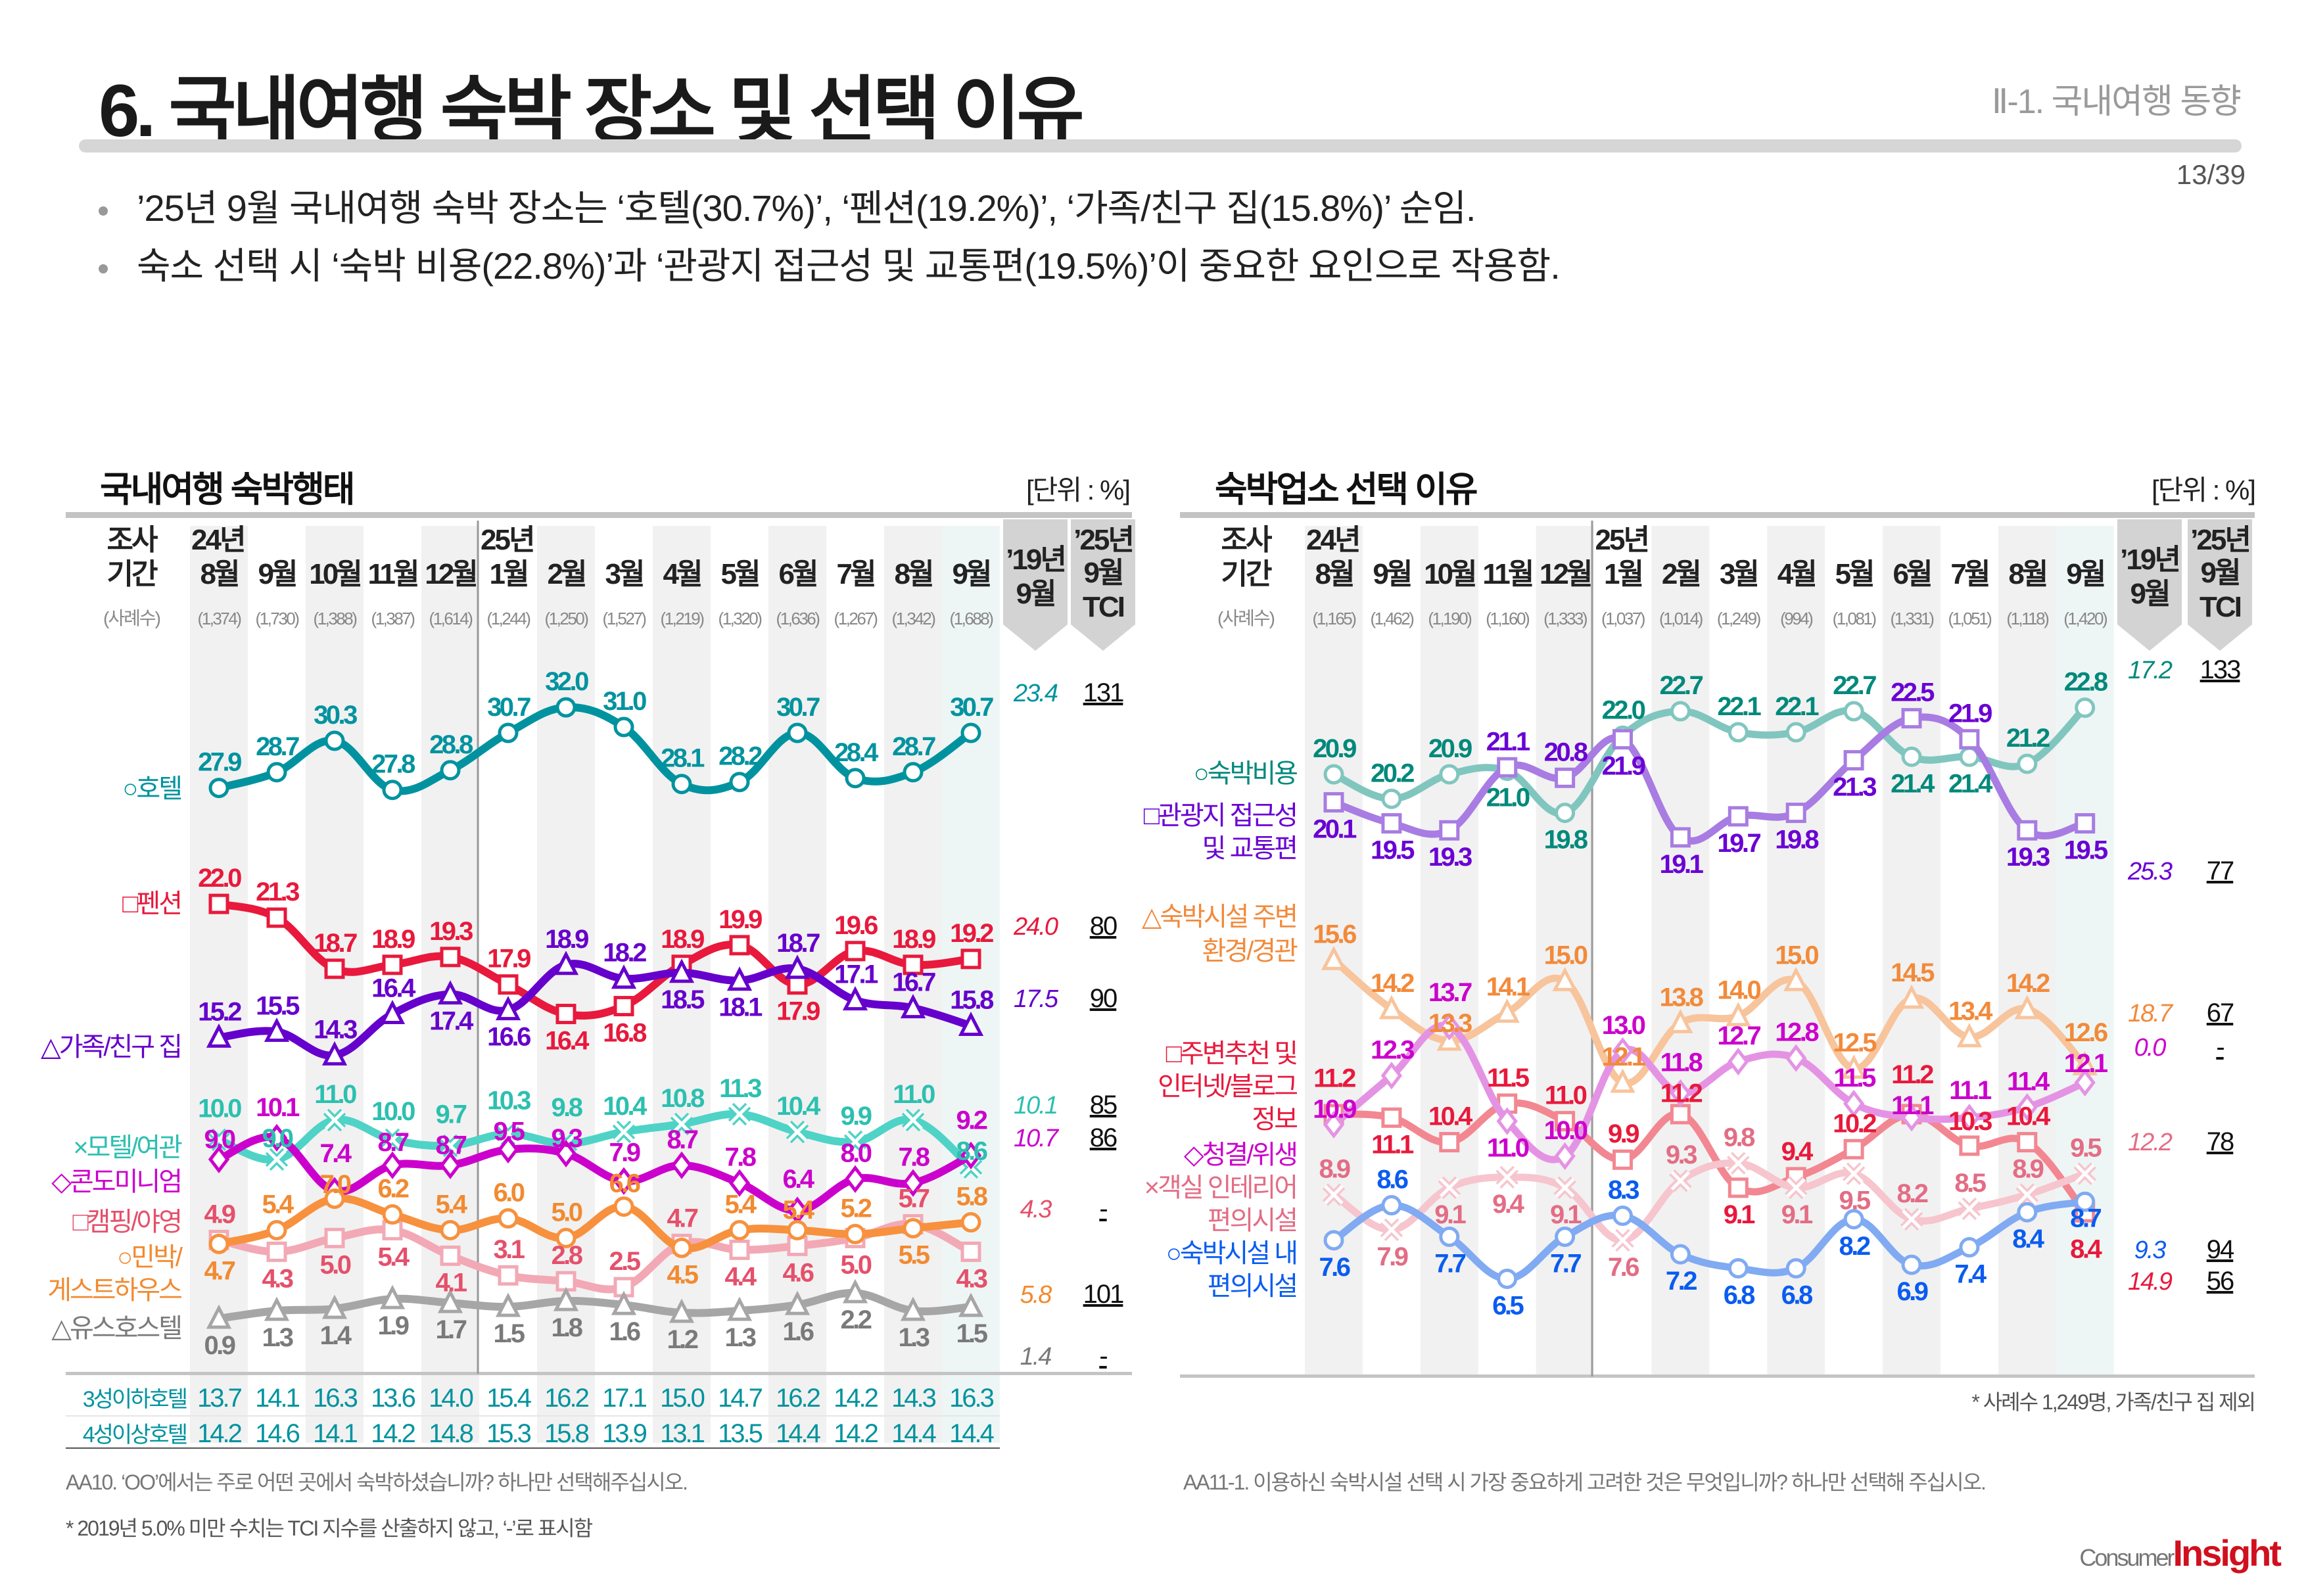  What do you see at coordinates (2220, 585) in the screenshot?
I see `tci-header-bg` at bounding box center [2220, 585].